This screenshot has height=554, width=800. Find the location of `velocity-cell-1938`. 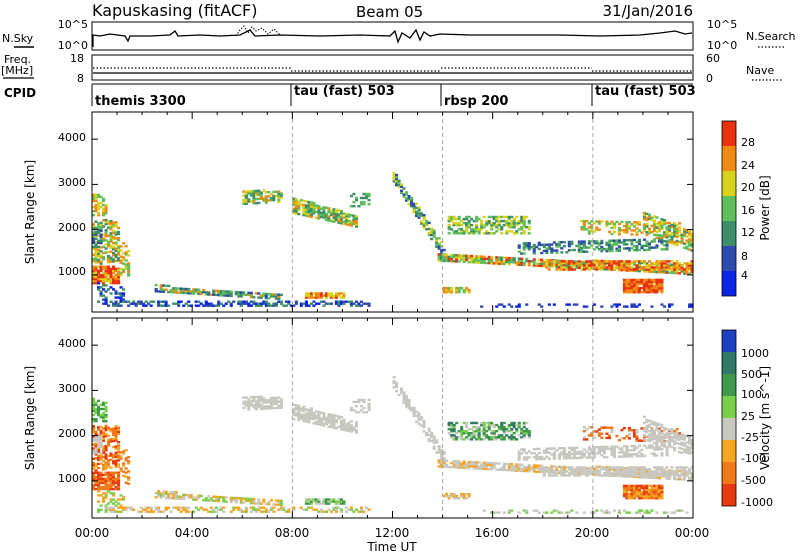

velocity-cell-1938 is located at coordinates (654, 430).